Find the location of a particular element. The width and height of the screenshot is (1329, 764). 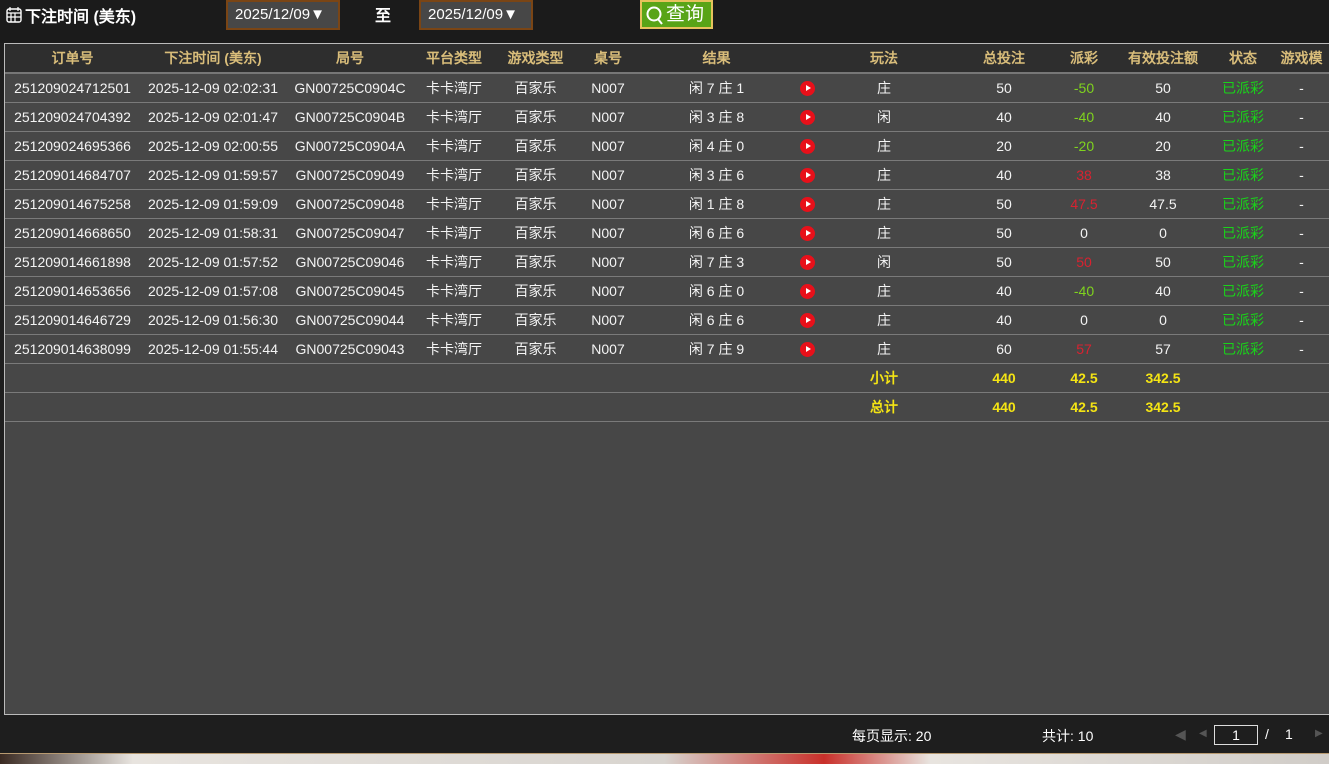

result: 闲 4 庄 0 is located at coordinates (716, 146).